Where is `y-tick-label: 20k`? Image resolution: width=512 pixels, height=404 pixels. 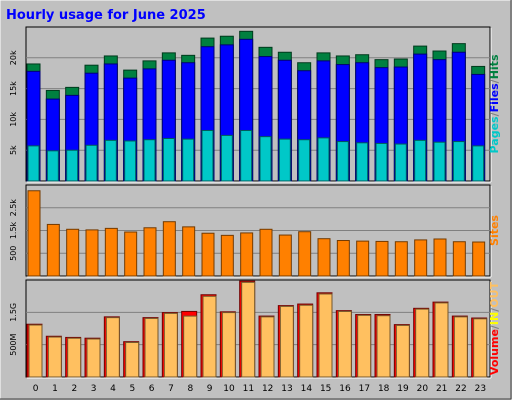 y-tick-label: 20k is located at coordinates (13, 57).